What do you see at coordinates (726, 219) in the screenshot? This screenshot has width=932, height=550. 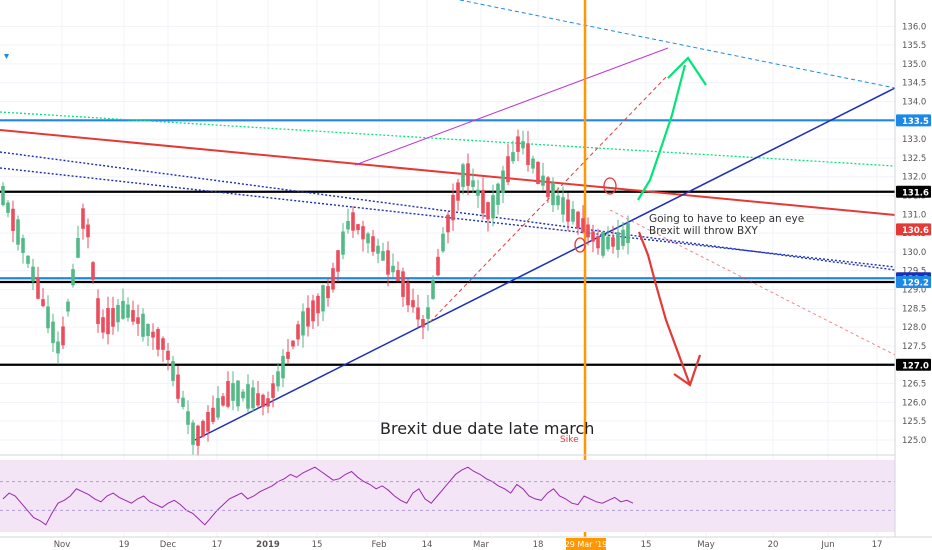 I see `note-line-1: Going to have to keep an eye` at bounding box center [726, 219].